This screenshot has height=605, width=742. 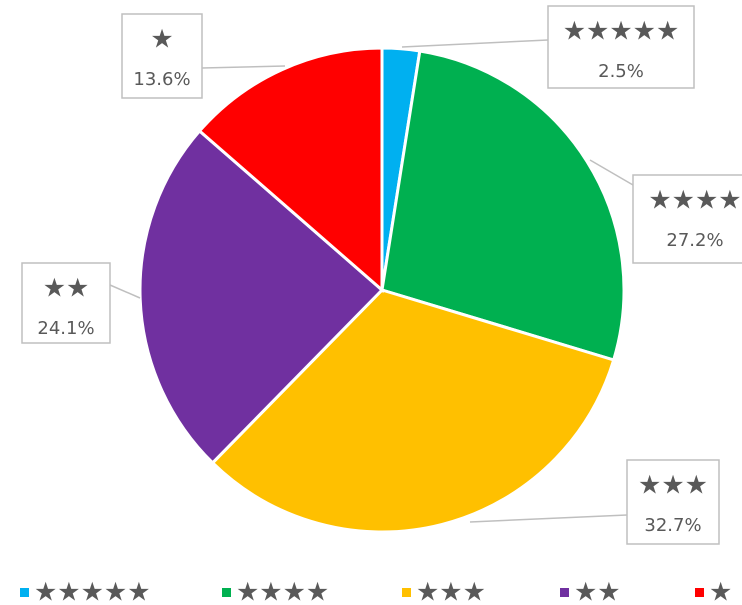 What do you see at coordinates (66, 289) in the screenshot?
I see `label-category: ★★` at bounding box center [66, 289].